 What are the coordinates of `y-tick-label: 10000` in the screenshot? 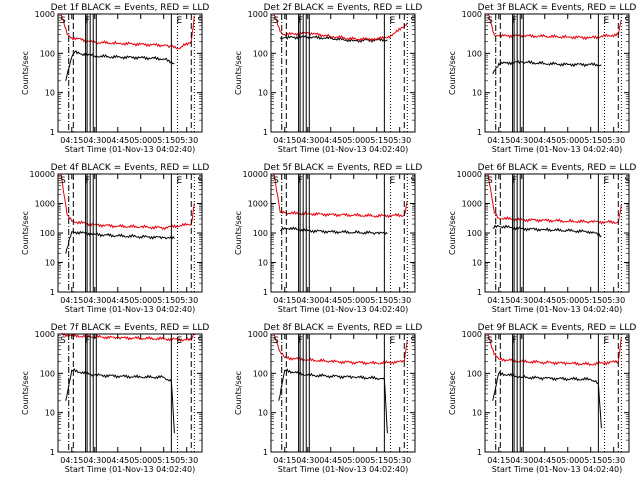 It's located at (255, 174).